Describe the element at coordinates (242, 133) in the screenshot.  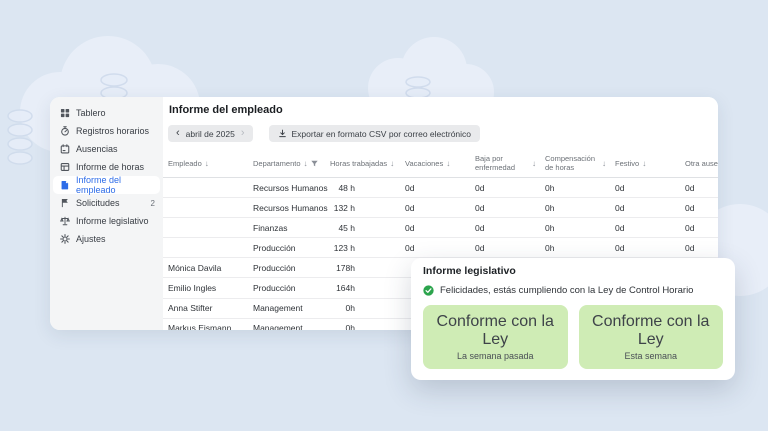
I see `next-month-icon: ›` at that location.